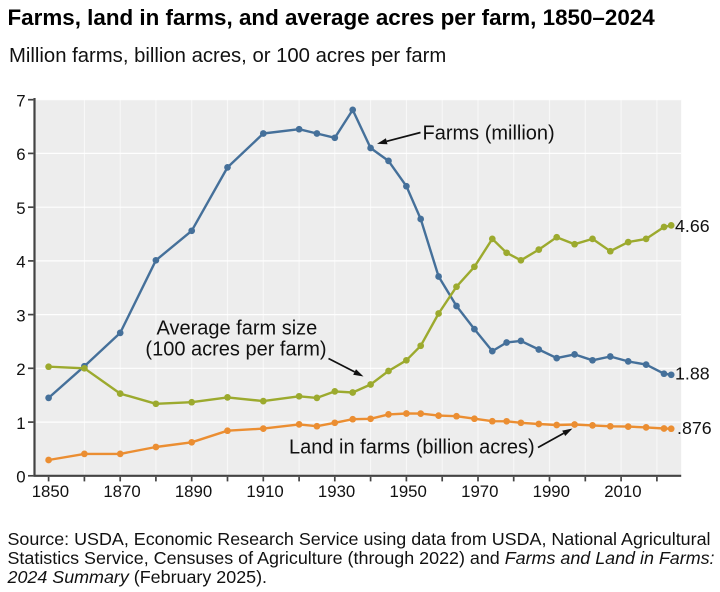 The width and height of the screenshot is (720, 592). I want to click on svg-text: 1.88, so click(692, 374).